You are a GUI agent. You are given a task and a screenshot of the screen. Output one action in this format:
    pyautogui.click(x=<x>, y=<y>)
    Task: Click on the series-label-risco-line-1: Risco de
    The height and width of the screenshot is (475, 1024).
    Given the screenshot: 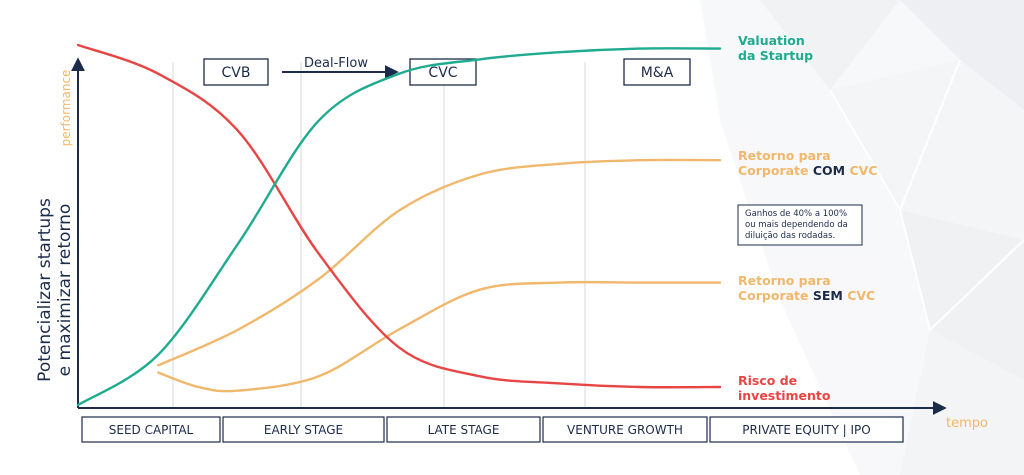 What is the action you would take?
    pyautogui.click(x=767, y=380)
    